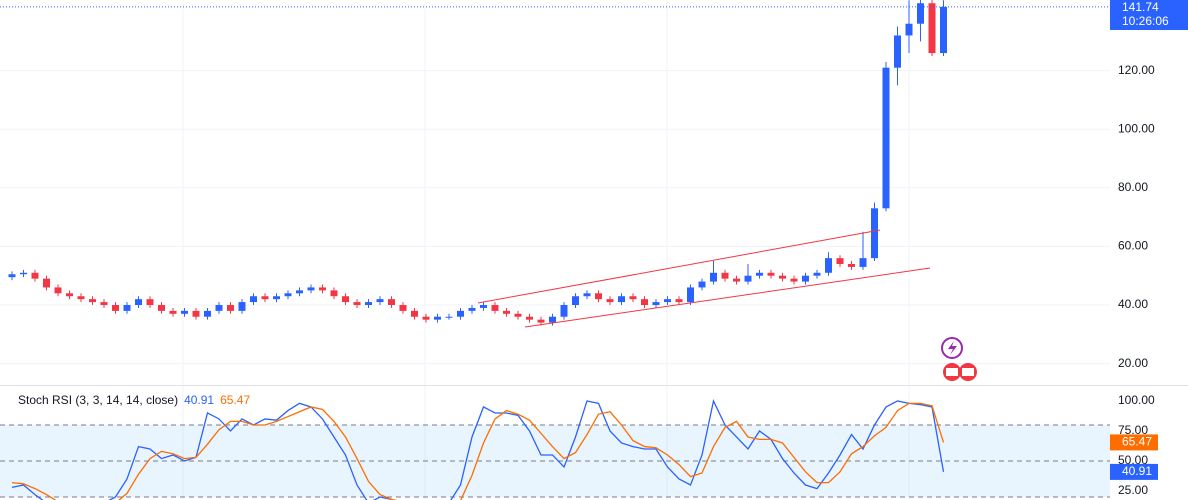 This screenshot has width=1188, height=500. I want to click on last-price-label: 141.74, so click(1140, 7).